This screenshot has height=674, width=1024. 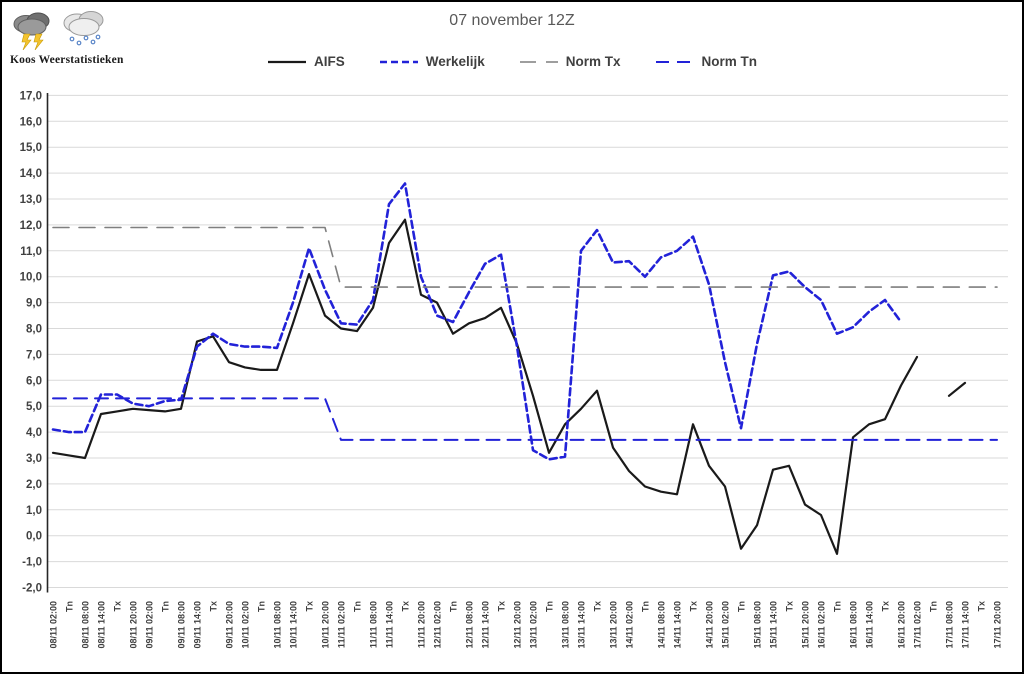 I want to click on x-tick-label: 09/11 14:00, so click(x=198, y=625).